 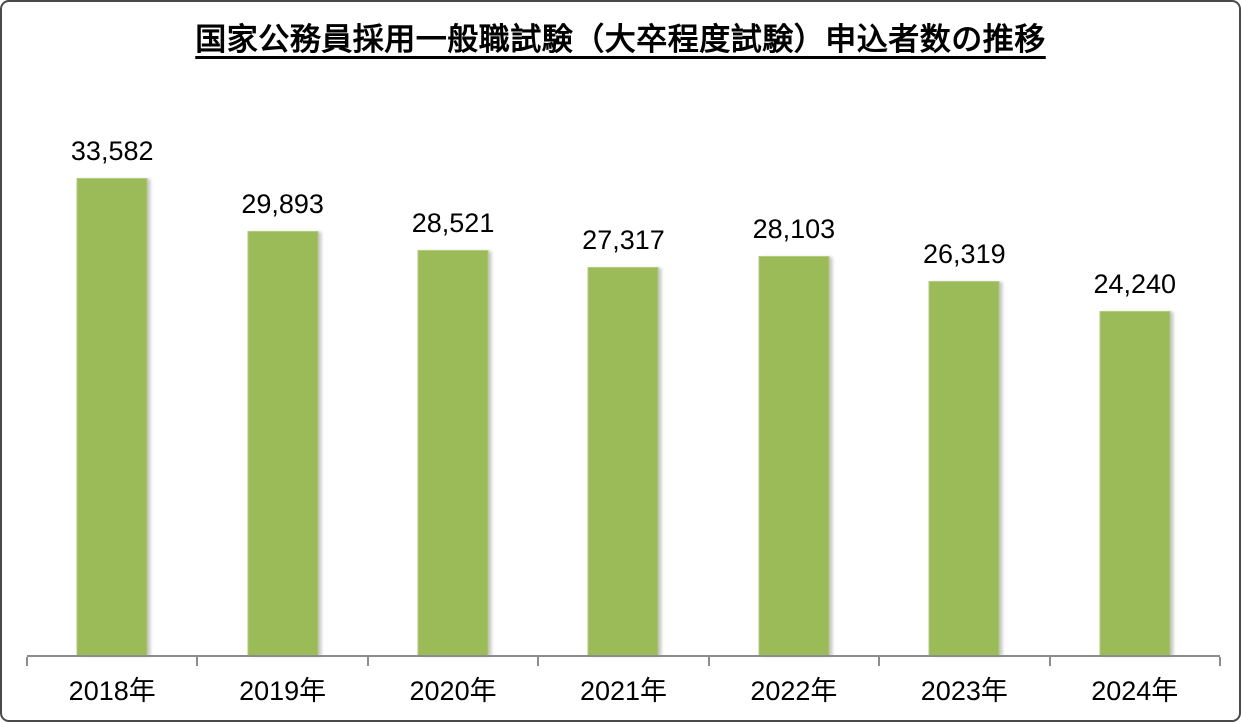 I want to click on x-axis-labels: 2018年 2019年 2020年 2021年 2022年 2023年 2024年, so click(x=623, y=688).